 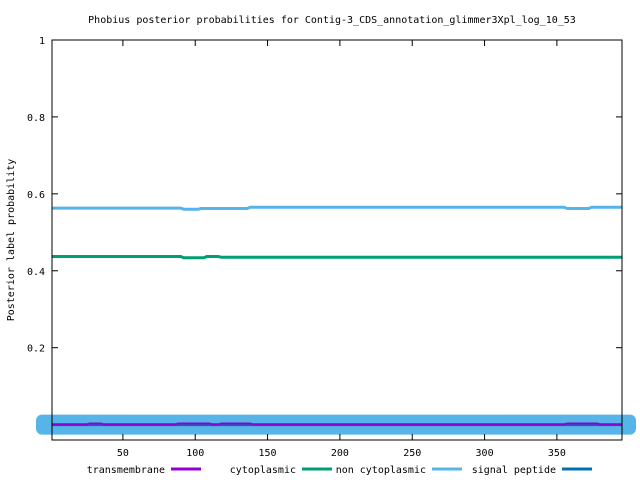 I want to click on y-tick-label: 0.4, so click(x=36, y=272).